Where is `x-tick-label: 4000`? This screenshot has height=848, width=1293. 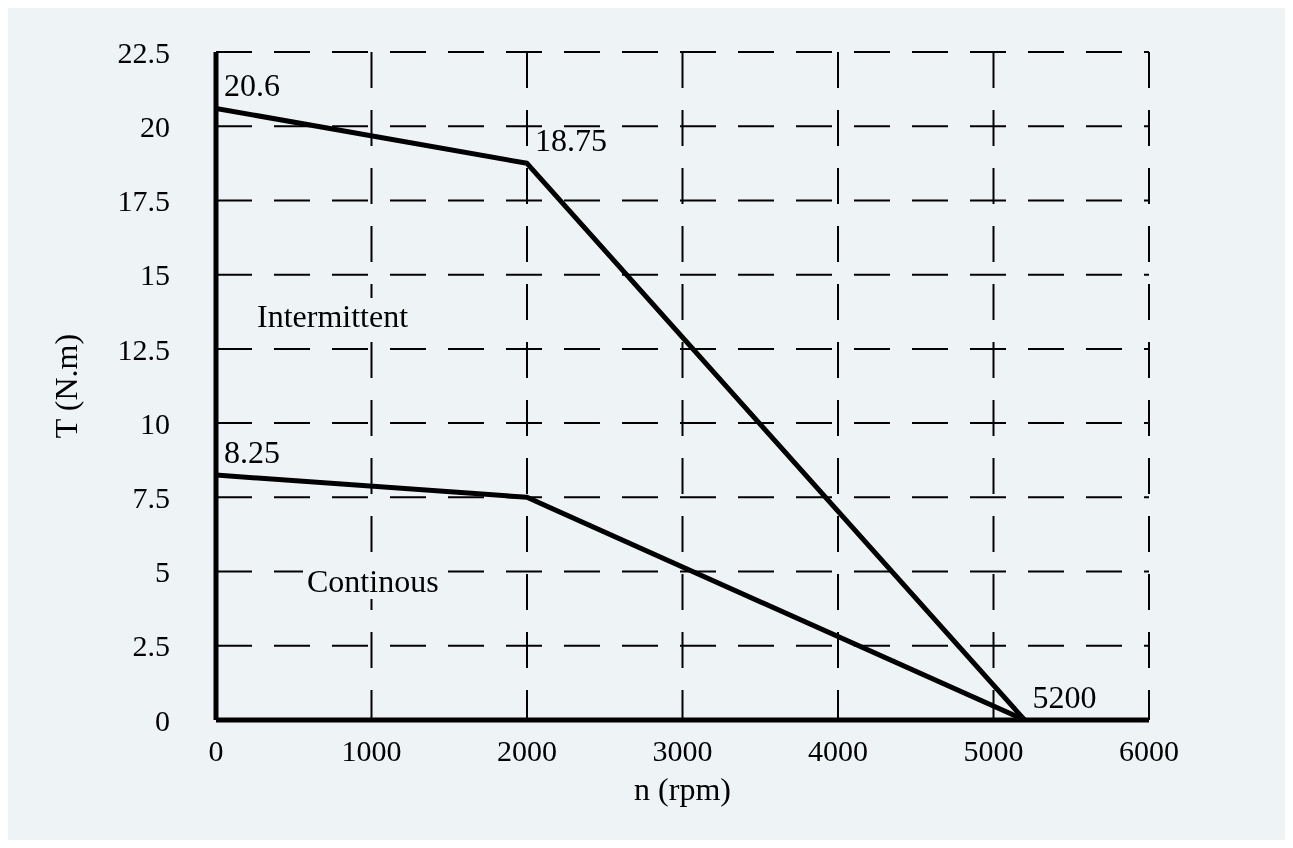
x-tick-label: 4000 is located at coordinates (838, 751).